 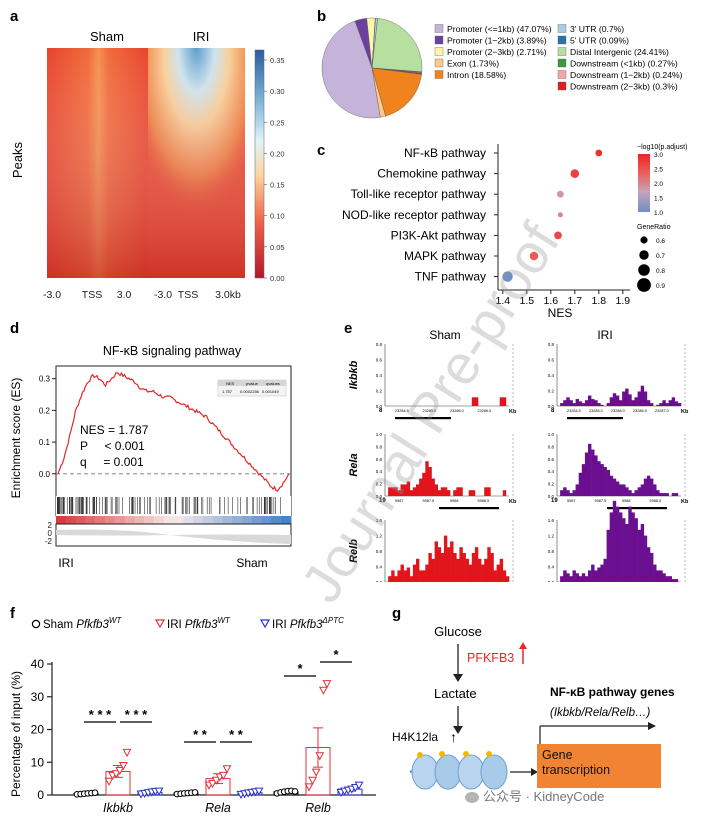 I want to click on dotplot-xtick-label: 1.4, so click(x=502, y=301).